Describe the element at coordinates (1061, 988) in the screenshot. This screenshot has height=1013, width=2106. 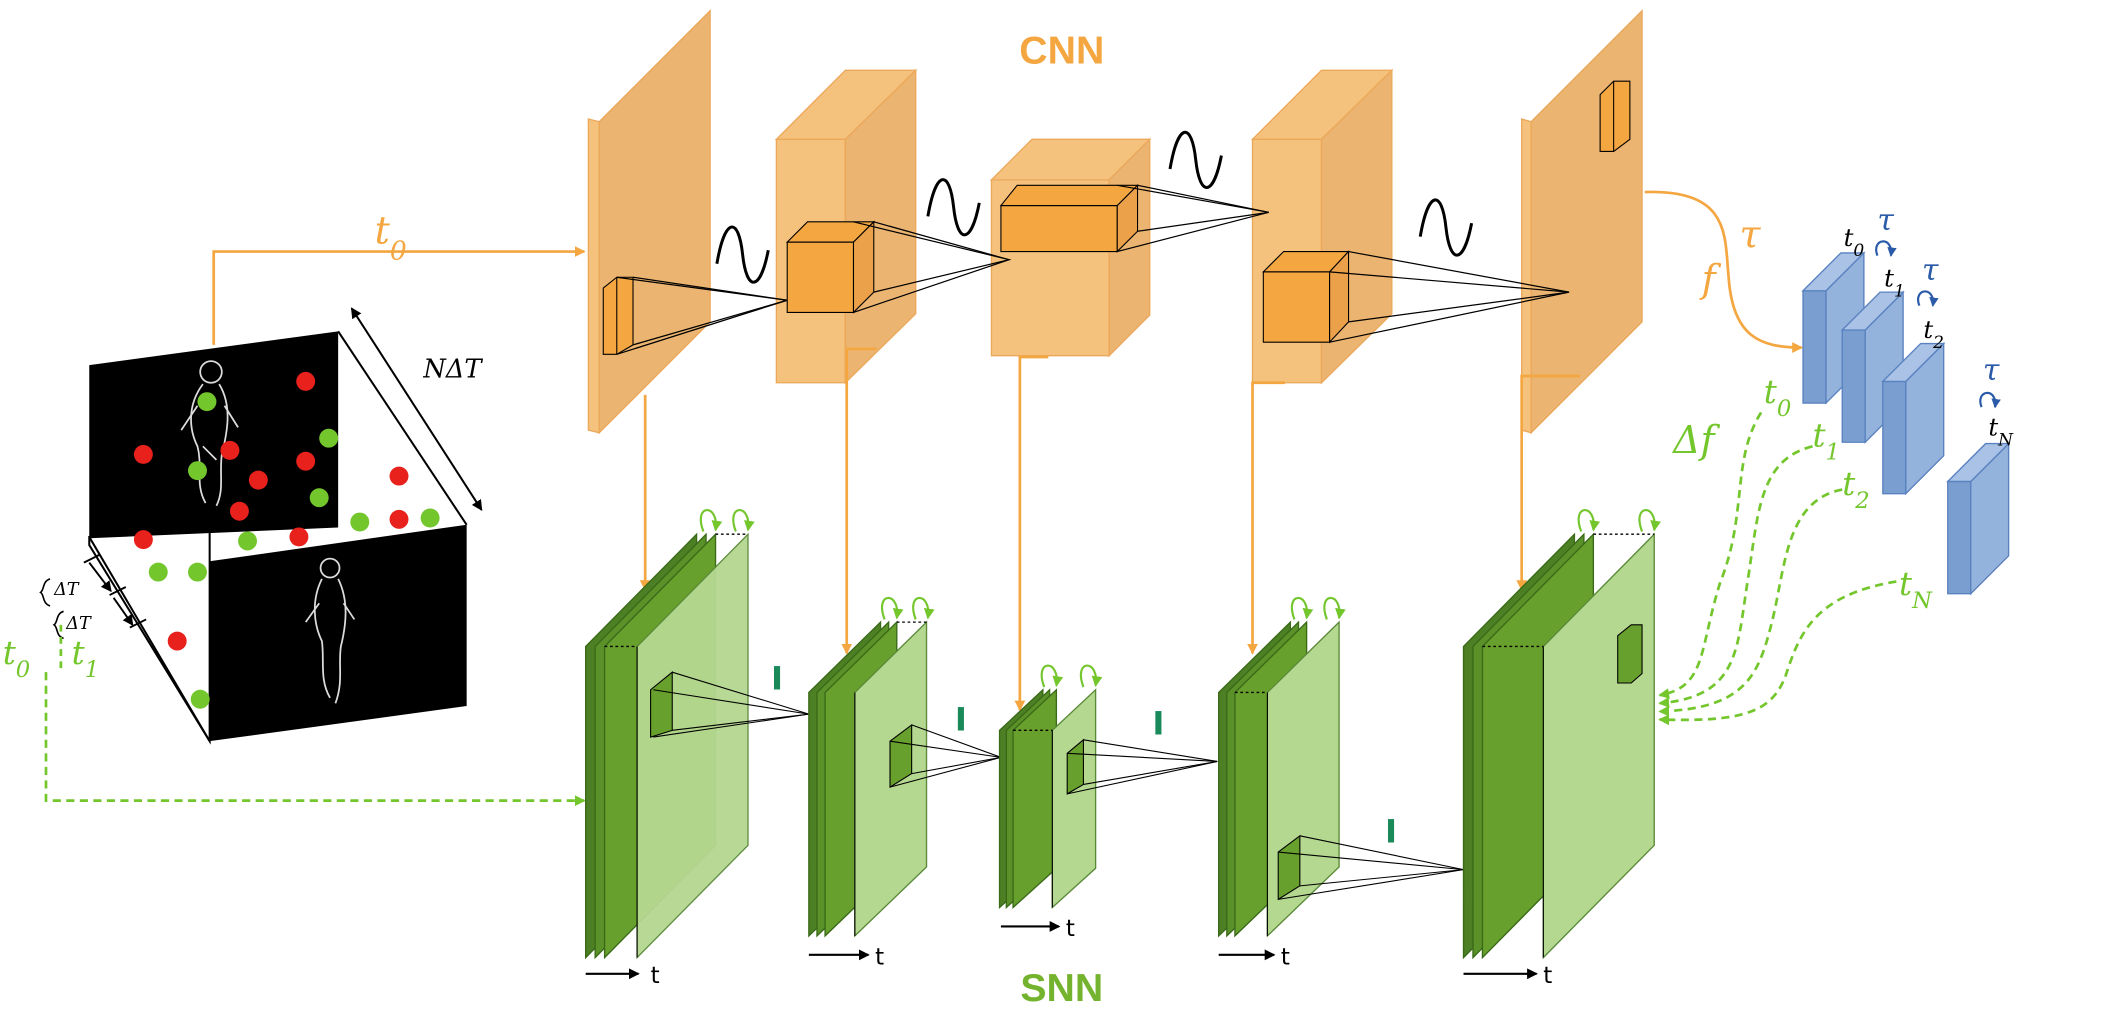
I see `snn-title: SNN` at that location.